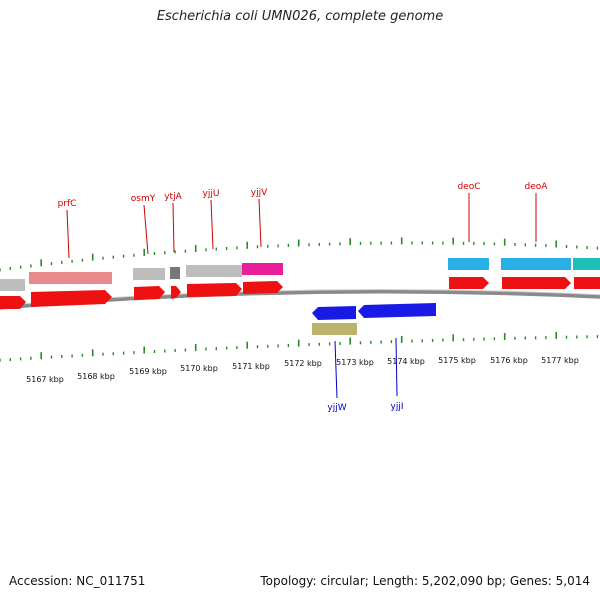 Image resolution: width=600 pixels, height=600 pixels. What do you see at coordinates (251, 366) in the screenshot?
I see `scale-label: 5171 kbp` at bounding box center [251, 366].